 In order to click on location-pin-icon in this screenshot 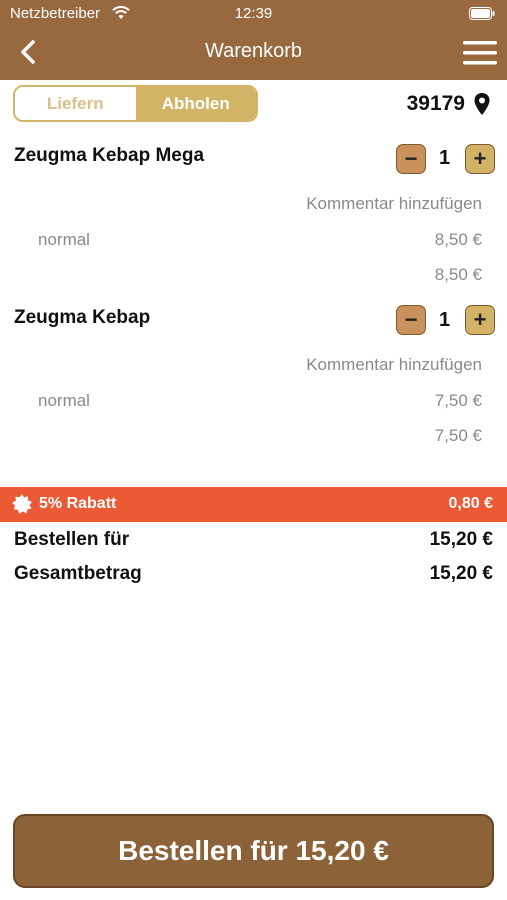, I will do `click(482, 104)`.